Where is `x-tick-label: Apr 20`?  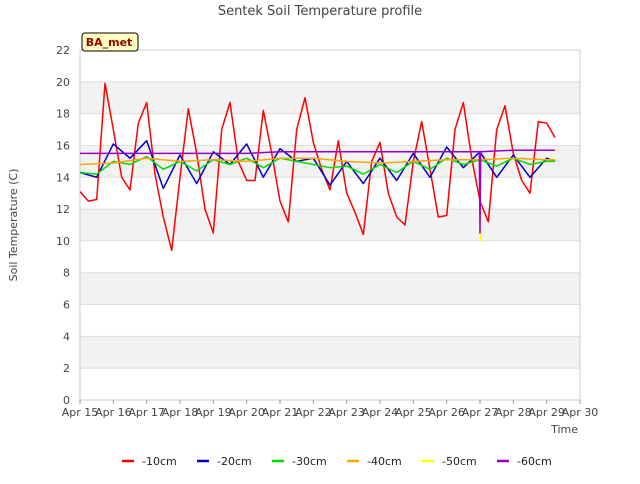 x-tick-label: Apr 20 is located at coordinates (246, 412).